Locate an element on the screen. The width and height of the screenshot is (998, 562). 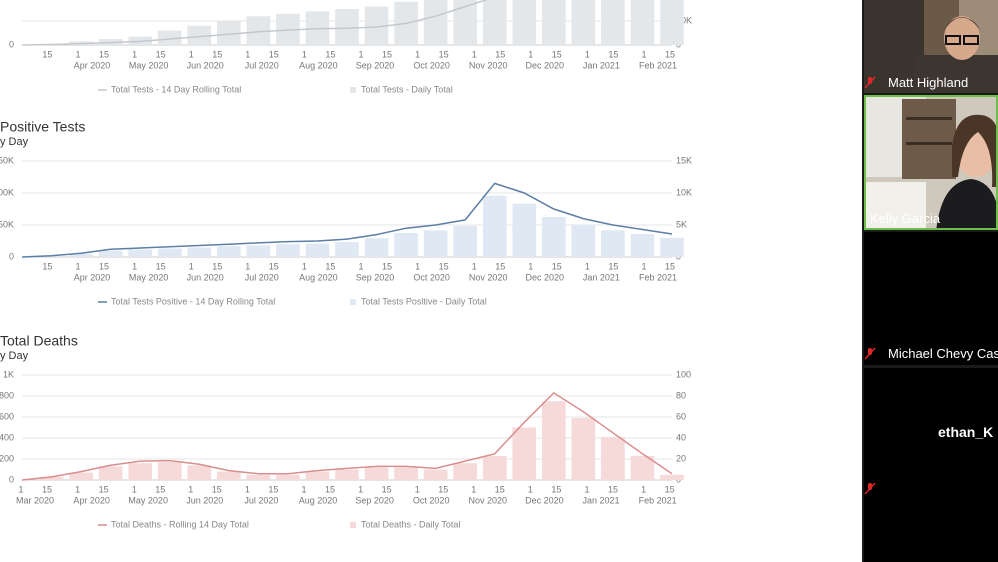
x-tick-month: Nov 2020 is located at coordinates (488, 65).